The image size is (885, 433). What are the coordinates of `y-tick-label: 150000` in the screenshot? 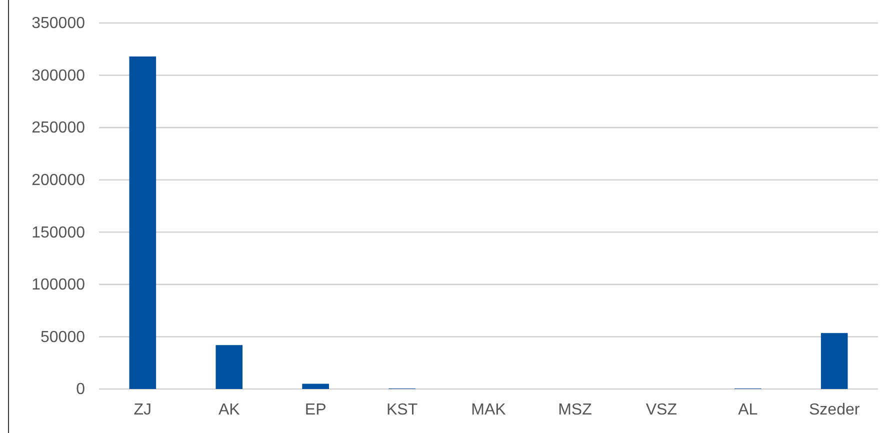 It's located at (59, 233).